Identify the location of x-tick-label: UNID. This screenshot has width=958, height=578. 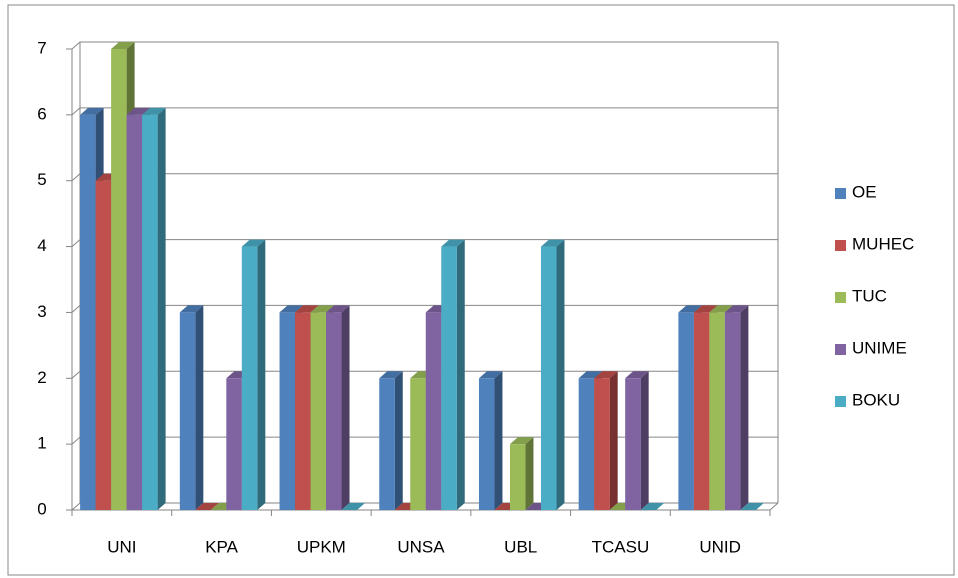
(720, 546).